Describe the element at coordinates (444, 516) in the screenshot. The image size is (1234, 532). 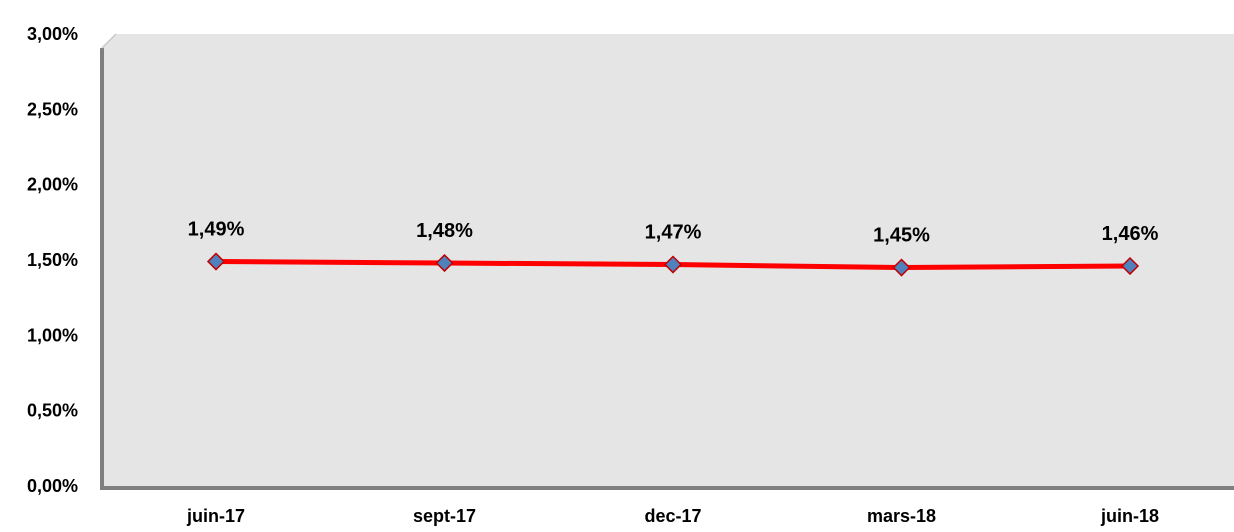
I see `x-tick-label: sept-17` at that location.